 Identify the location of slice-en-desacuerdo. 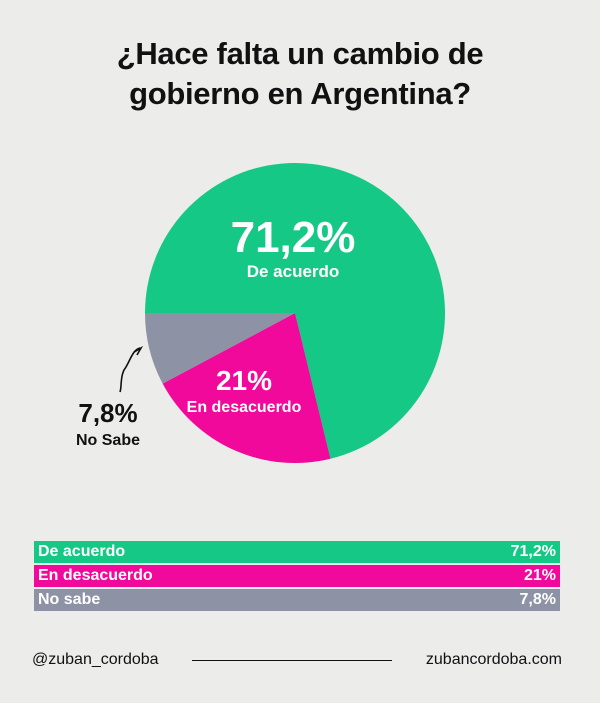
(246, 388).